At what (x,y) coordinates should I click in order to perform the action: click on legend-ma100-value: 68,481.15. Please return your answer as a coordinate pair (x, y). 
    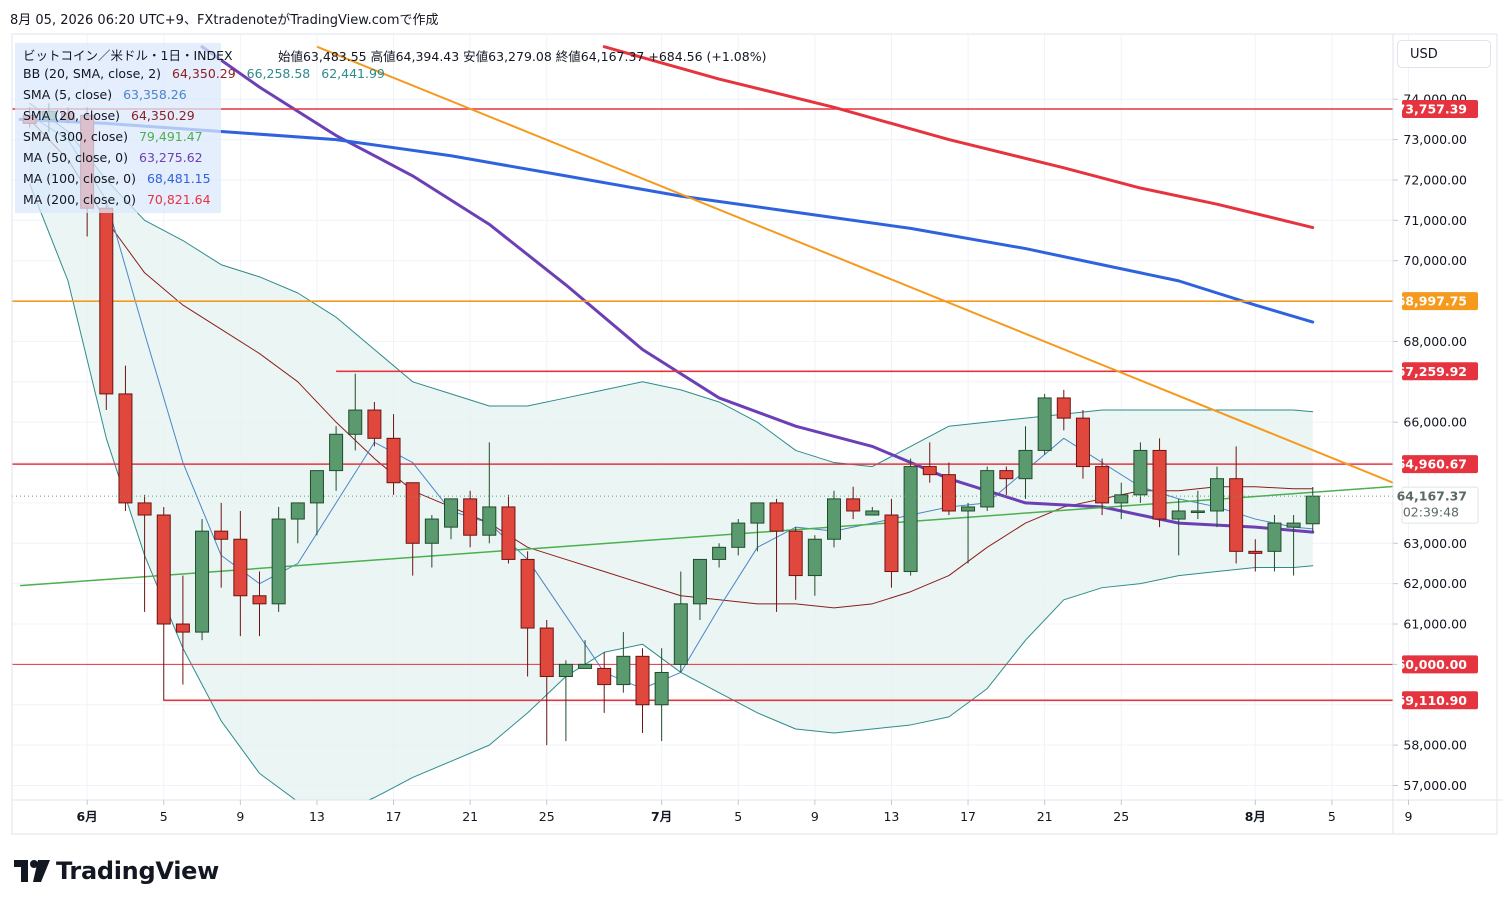
    Looking at the image, I should click on (178, 178).